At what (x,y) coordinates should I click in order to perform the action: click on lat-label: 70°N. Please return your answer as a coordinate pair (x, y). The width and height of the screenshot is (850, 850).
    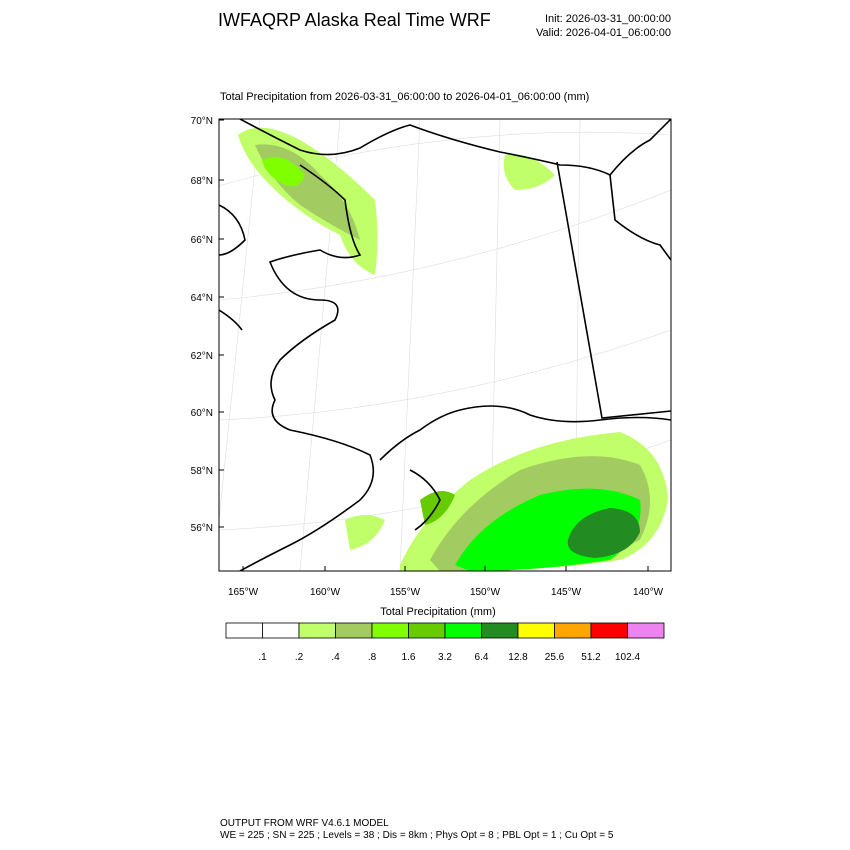
    Looking at the image, I should click on (202, 121).